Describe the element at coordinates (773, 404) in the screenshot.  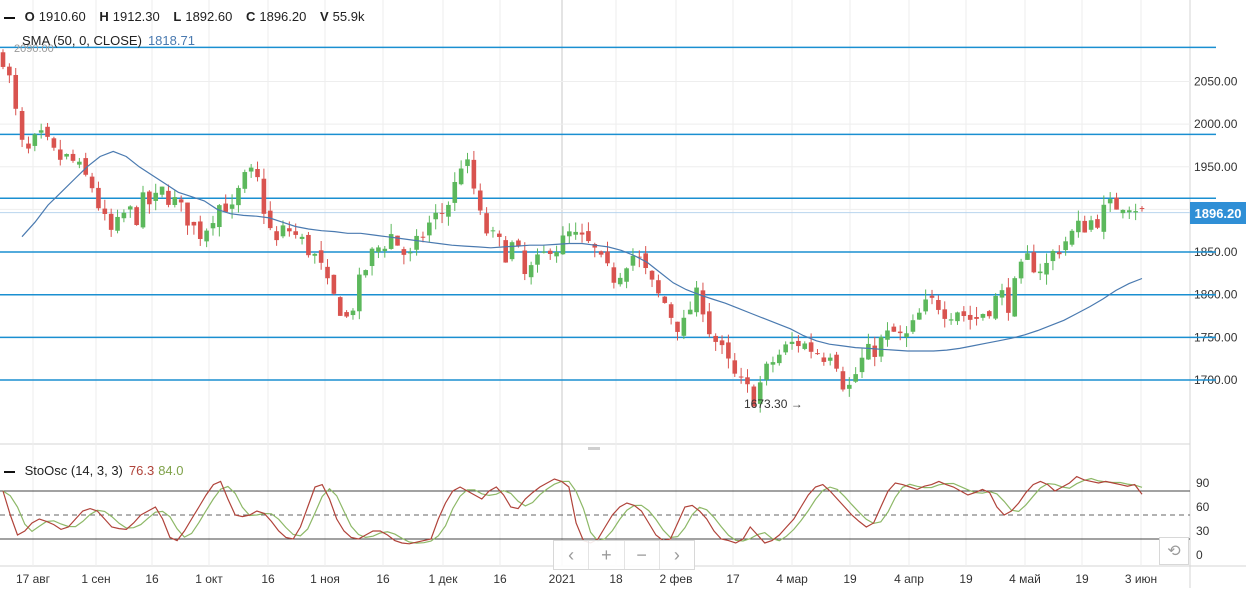
I see `min-price-annotation: 1673.30 →` at that location.